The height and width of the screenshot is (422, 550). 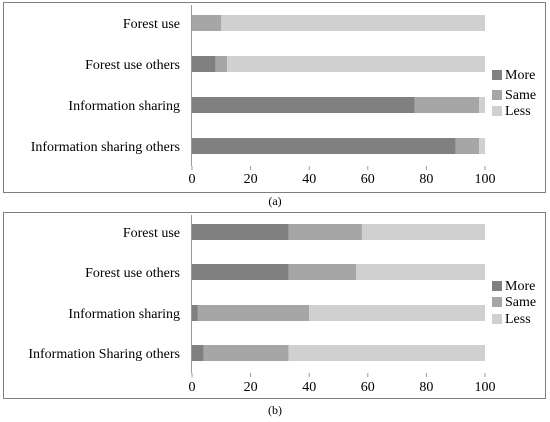 I want to click on chart-b-legend-label: More, so click(x=520, y=286).